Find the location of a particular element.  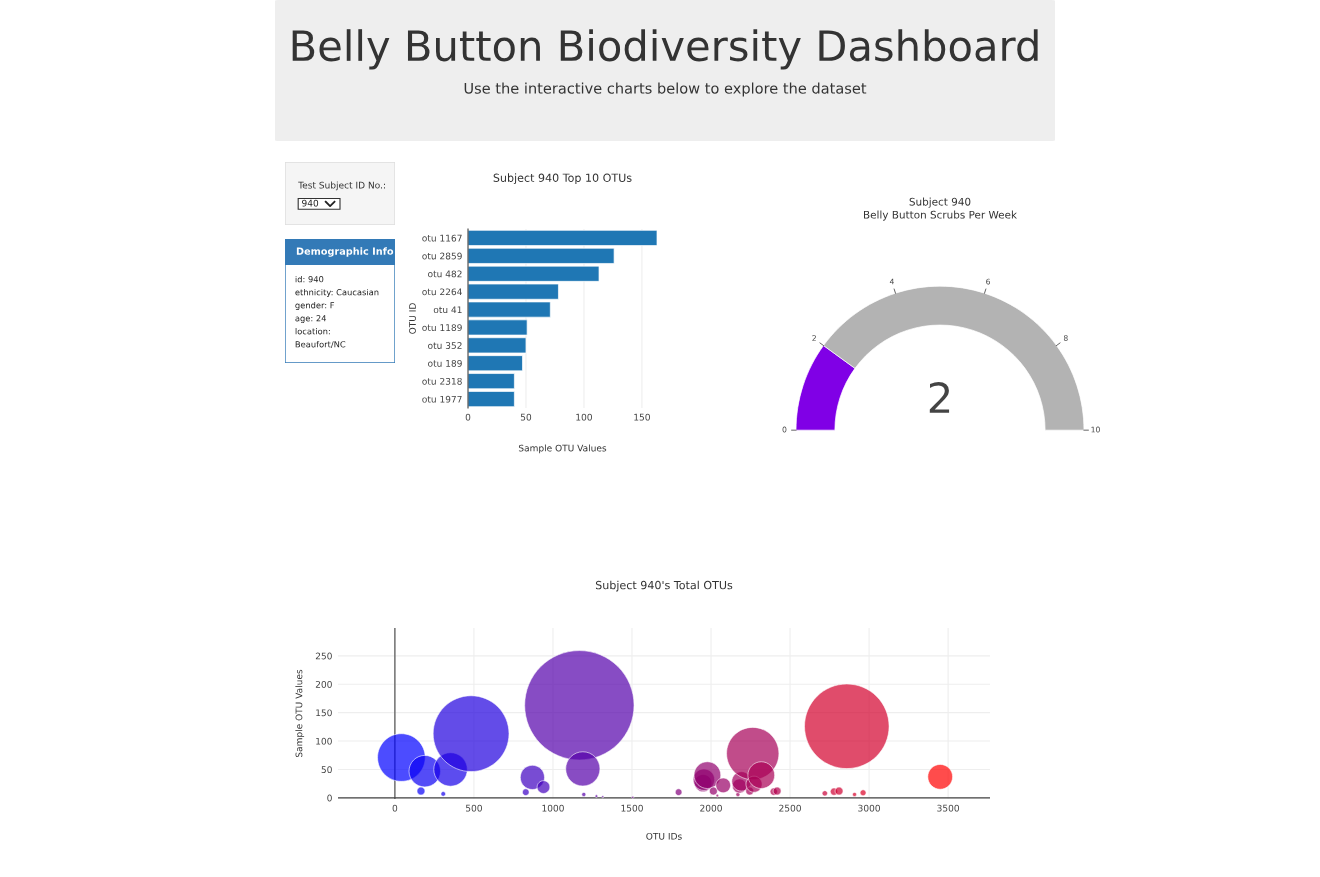

y-tick-label: otu 189 is located at coordinates (445, 363).